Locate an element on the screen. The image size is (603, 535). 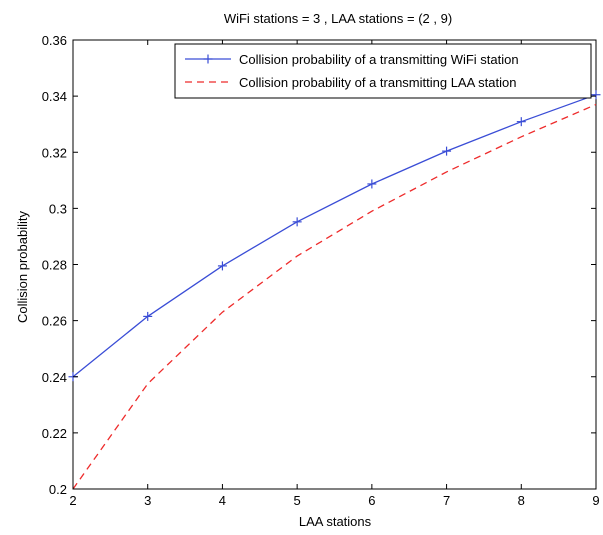
legend-box is located at coordinates (383, 71).